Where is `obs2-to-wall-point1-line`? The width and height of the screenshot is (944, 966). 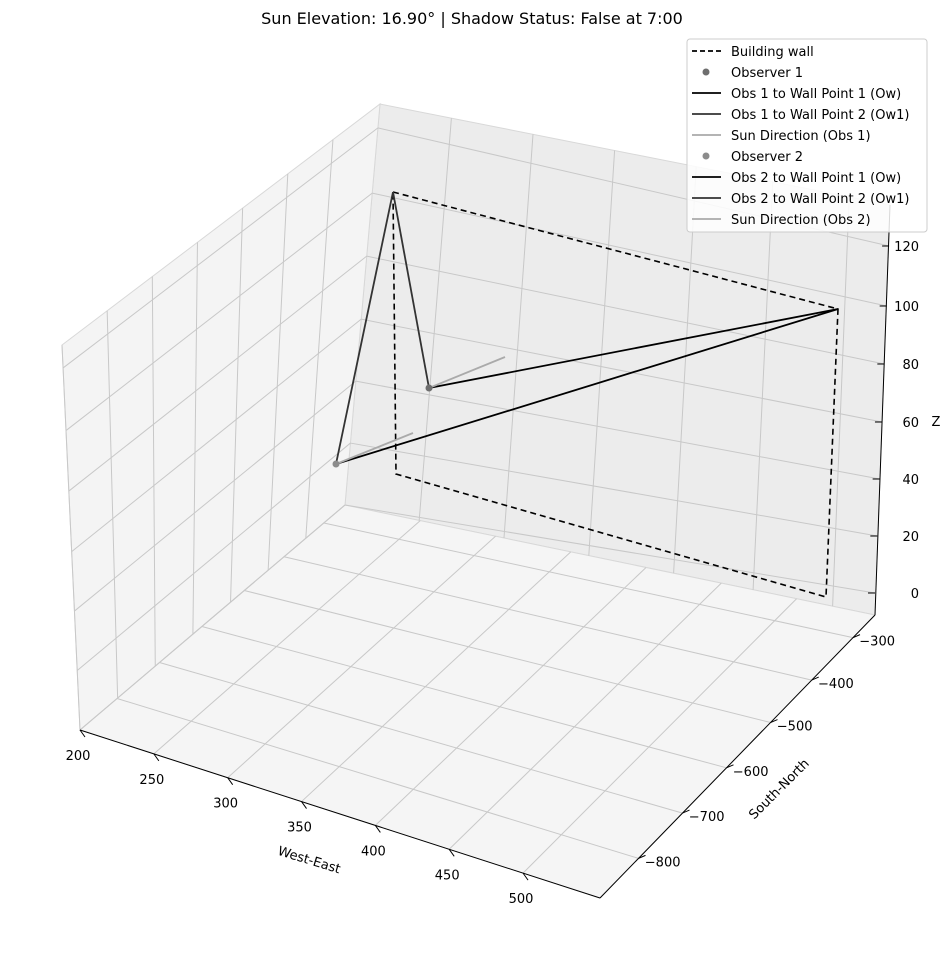 obs2-to-wall-point1-line is located at coordinates (587, 386).